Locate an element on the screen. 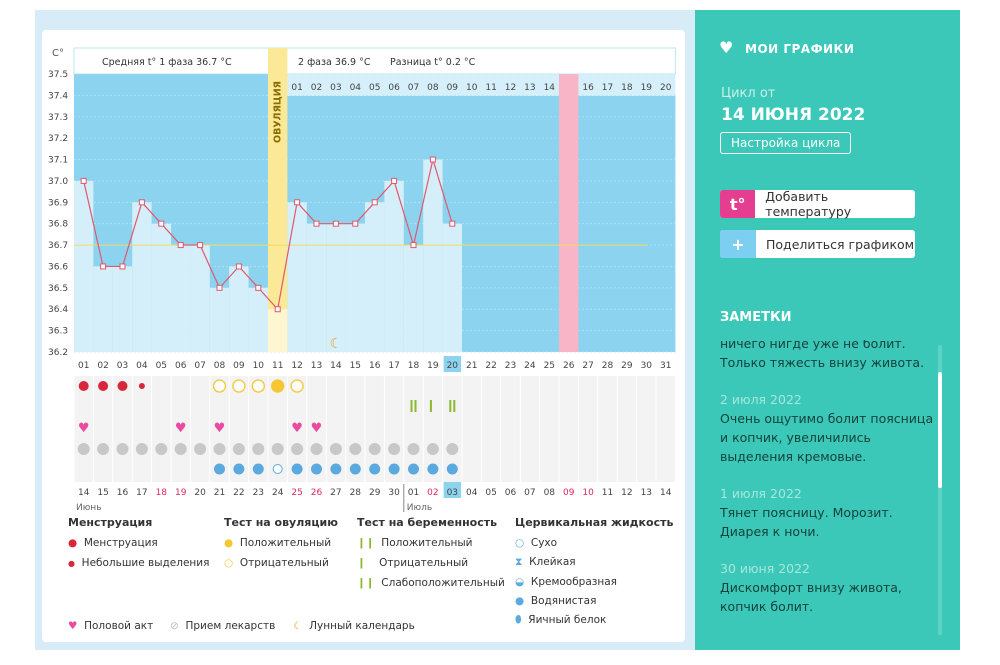 The height and width of the screenshot is (665, 1000). day-number: 03 is located at coordinates (122, 366).